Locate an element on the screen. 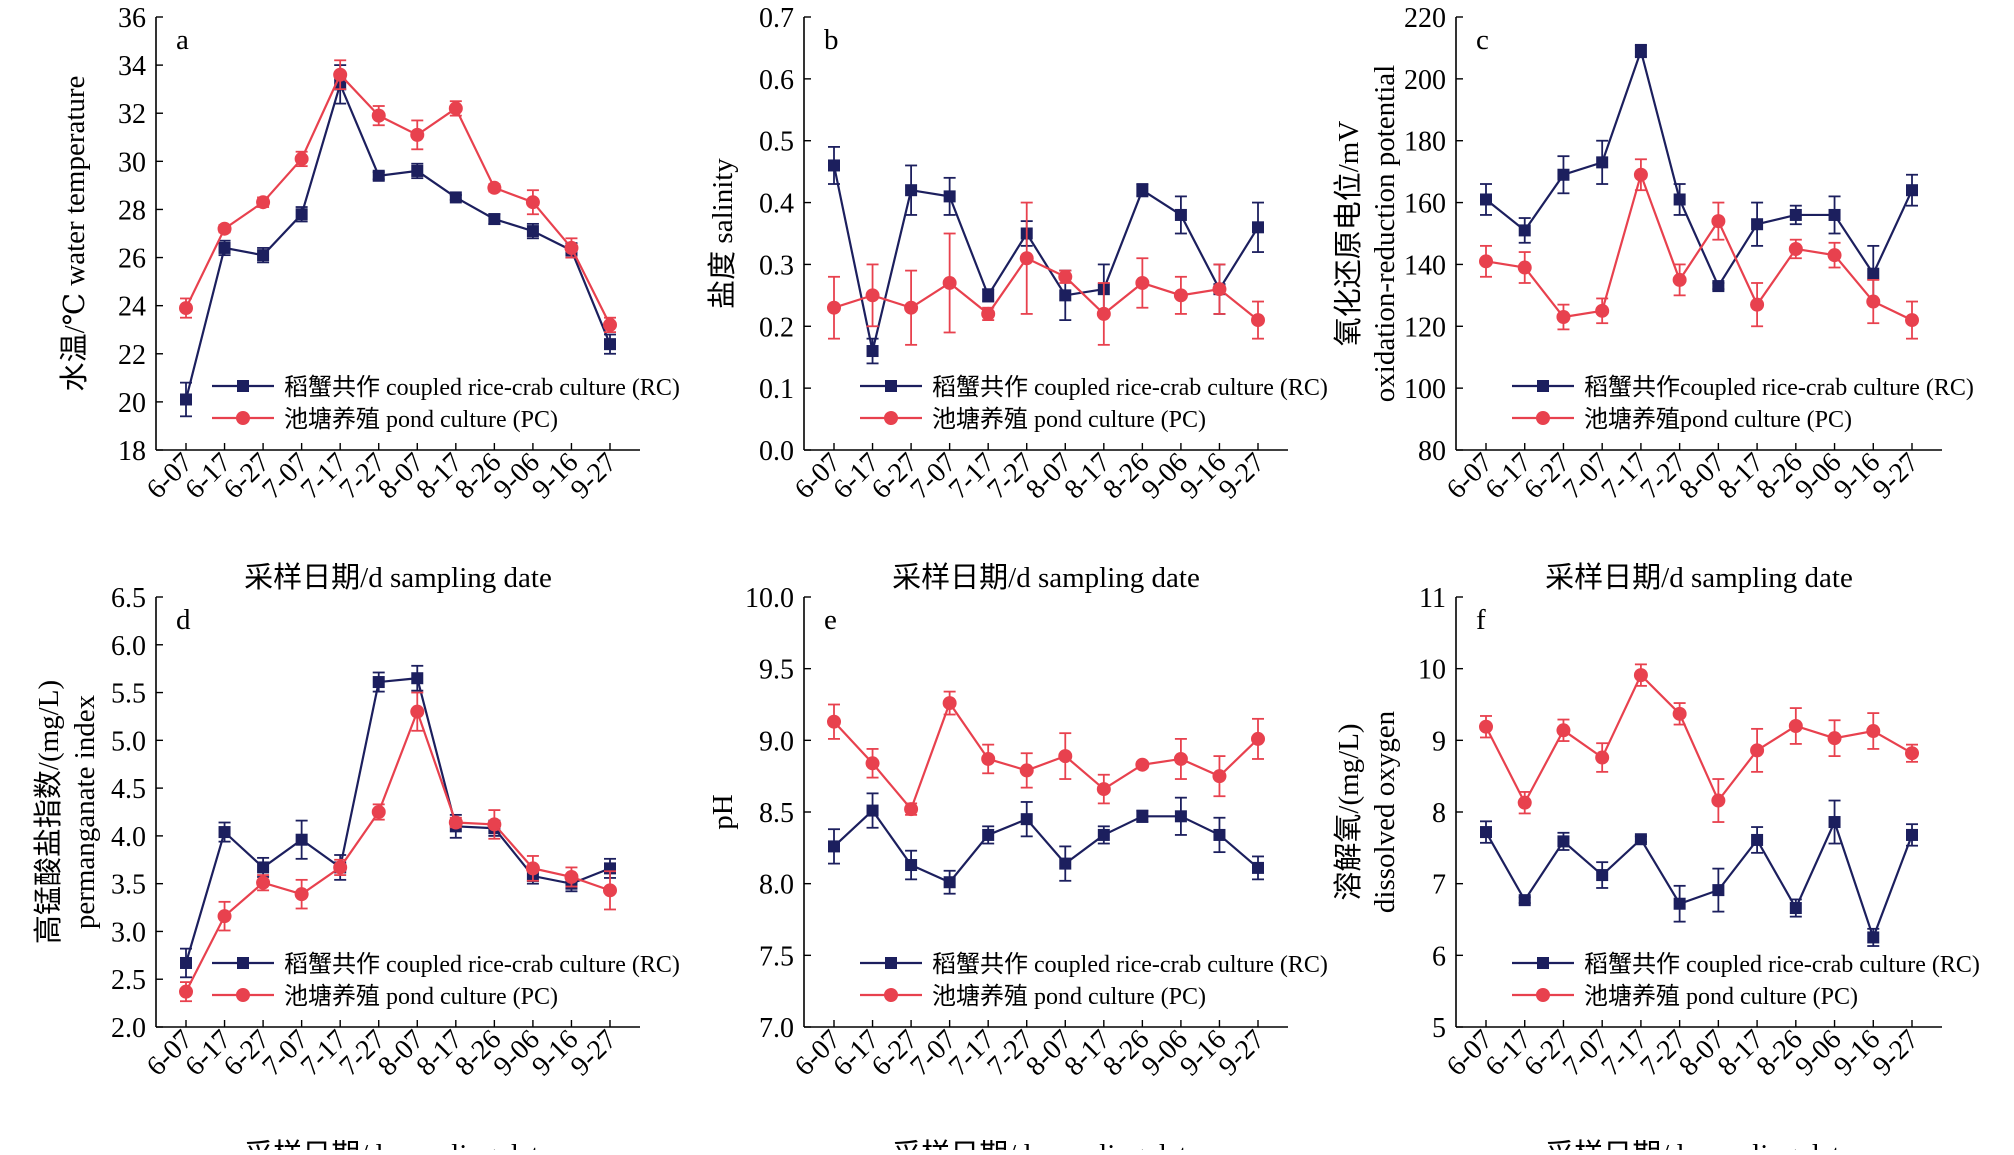 Image resolution: width=2014 pixels, height=1155 pixels. y-tick-label: 4.0 is located at coordinates (128, 837).